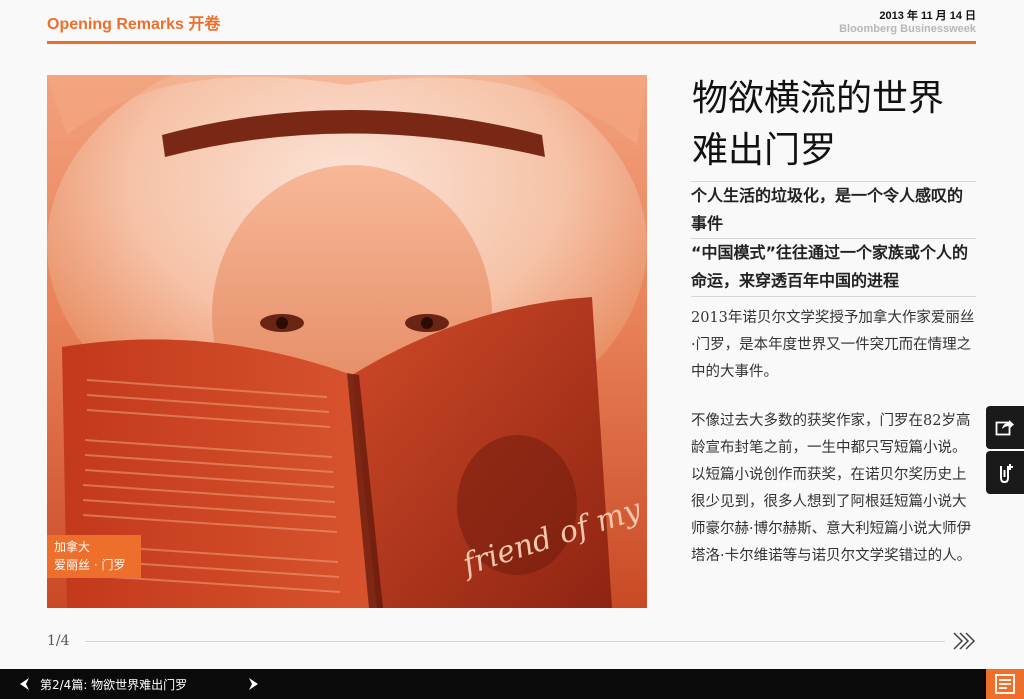 The width and height of the screenshot is (1024, 699). I want to click on title-divider, so click(833, 181).